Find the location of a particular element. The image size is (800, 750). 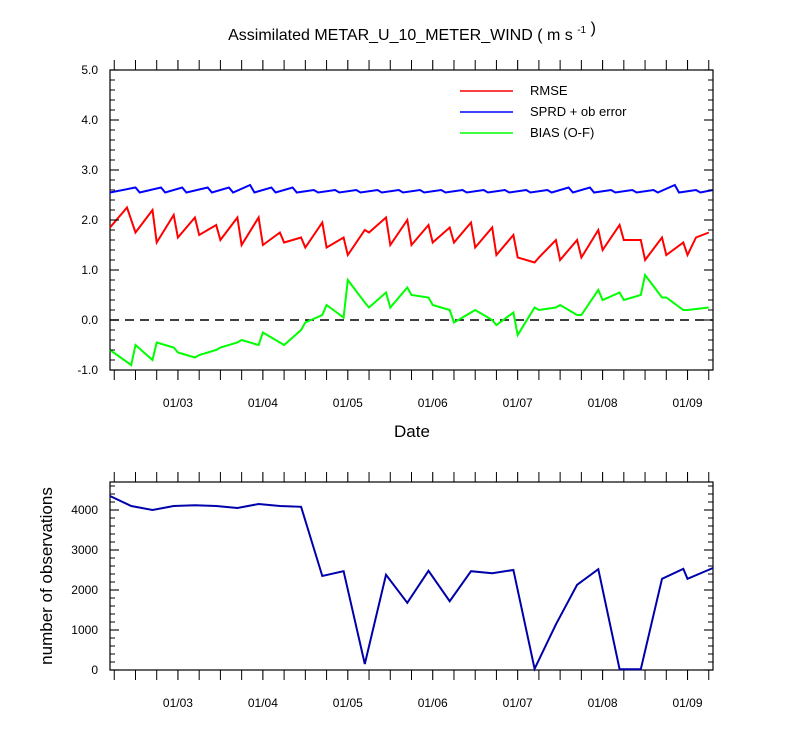

top-x-tick-label: 01/03 is located at coordinates (178, 403).